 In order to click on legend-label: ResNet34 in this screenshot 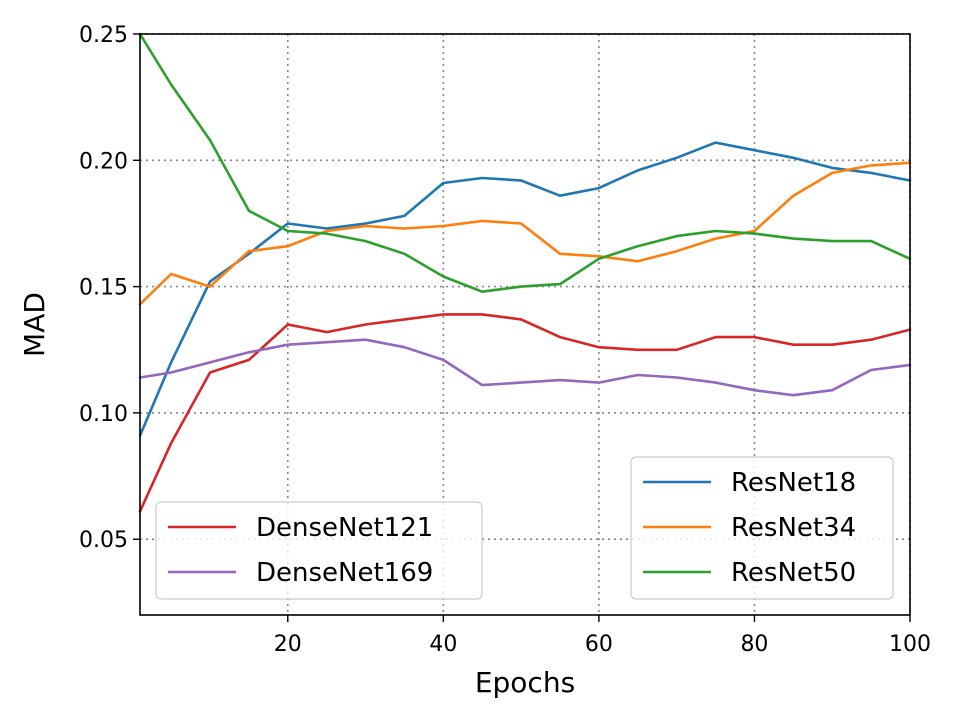, I will do `click(793, 528)`.